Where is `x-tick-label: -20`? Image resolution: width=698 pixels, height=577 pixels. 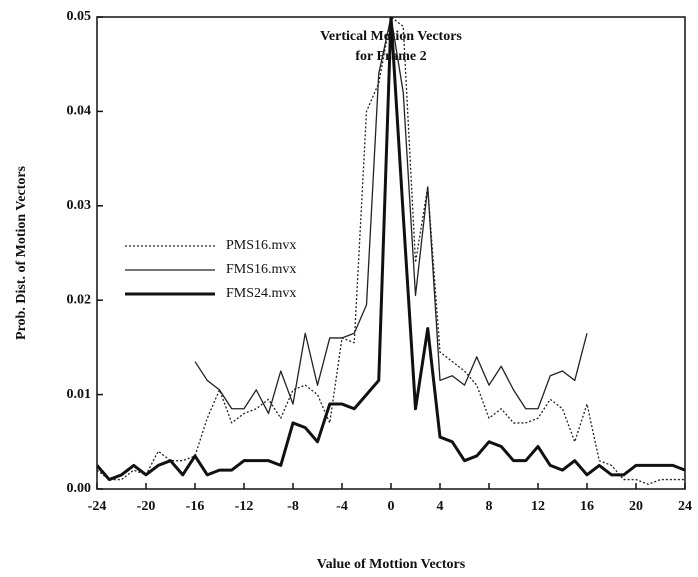 x-tick-label: -20 is located at coordinates (146, 506).